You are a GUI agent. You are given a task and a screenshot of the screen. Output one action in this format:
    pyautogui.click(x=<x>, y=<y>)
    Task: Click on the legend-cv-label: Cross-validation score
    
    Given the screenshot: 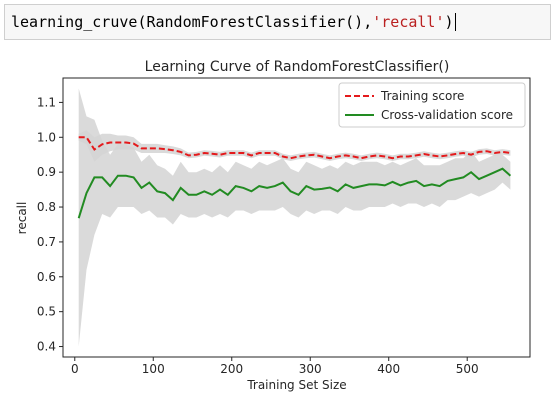 What is the action you would take?
    pyautogui.click(x=447, y=115)
    